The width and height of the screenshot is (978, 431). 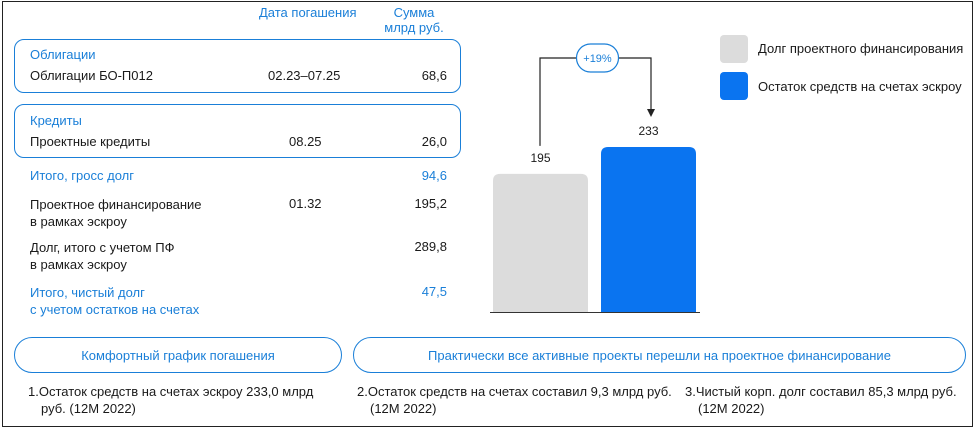 I want to click on growth-arrowhead-icon, so click(x=651, y=113).